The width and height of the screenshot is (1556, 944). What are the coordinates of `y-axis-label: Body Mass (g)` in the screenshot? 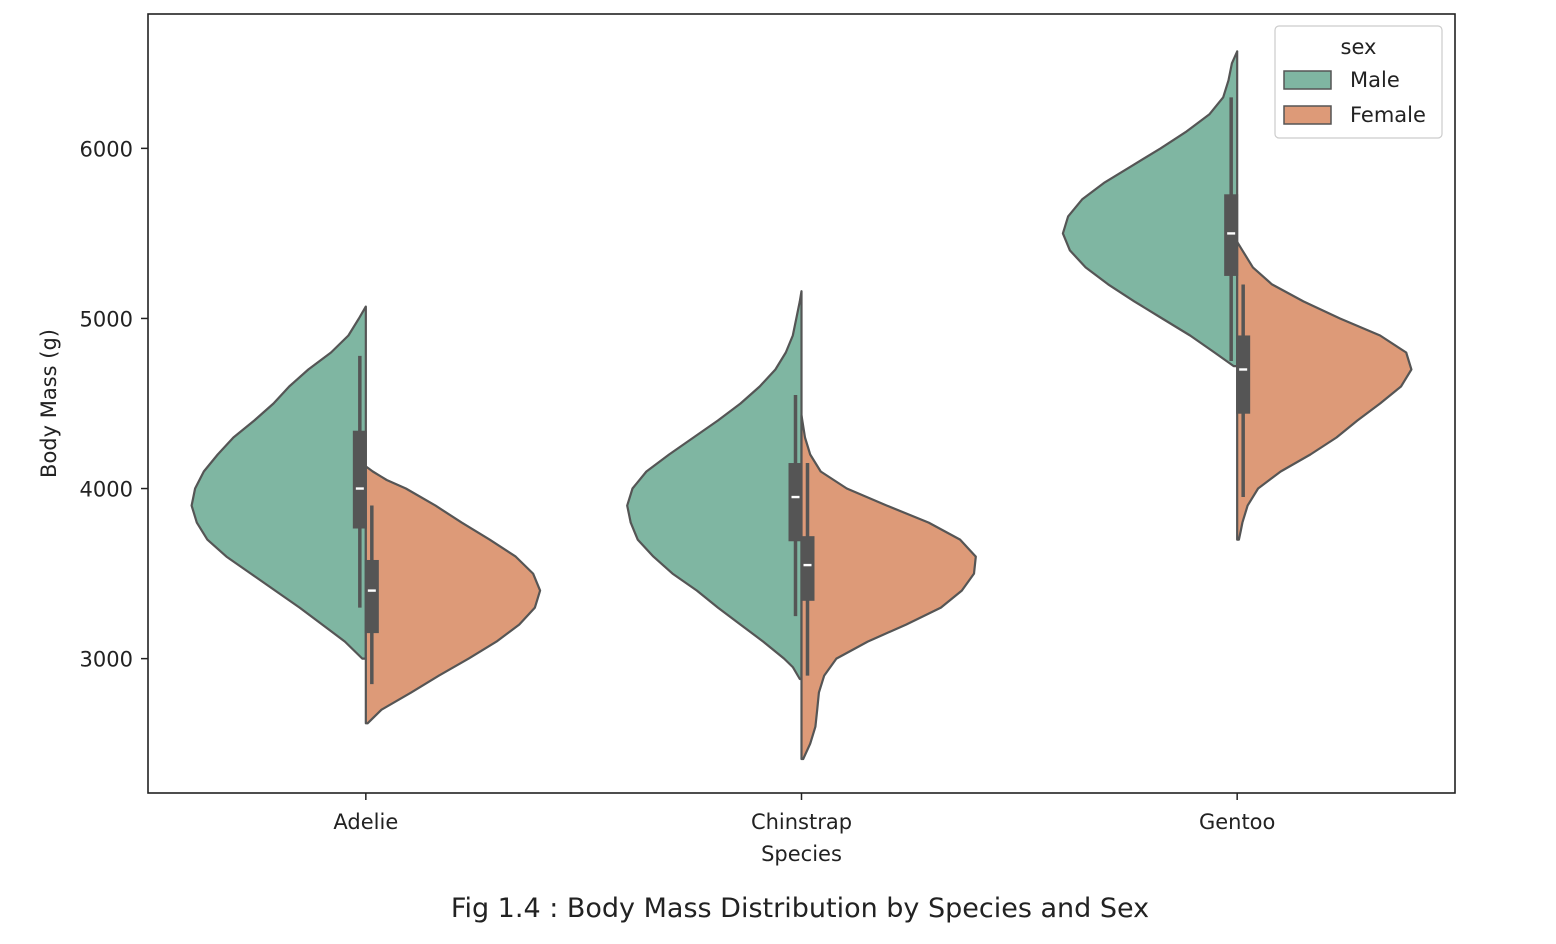 It's located at (49, 403).